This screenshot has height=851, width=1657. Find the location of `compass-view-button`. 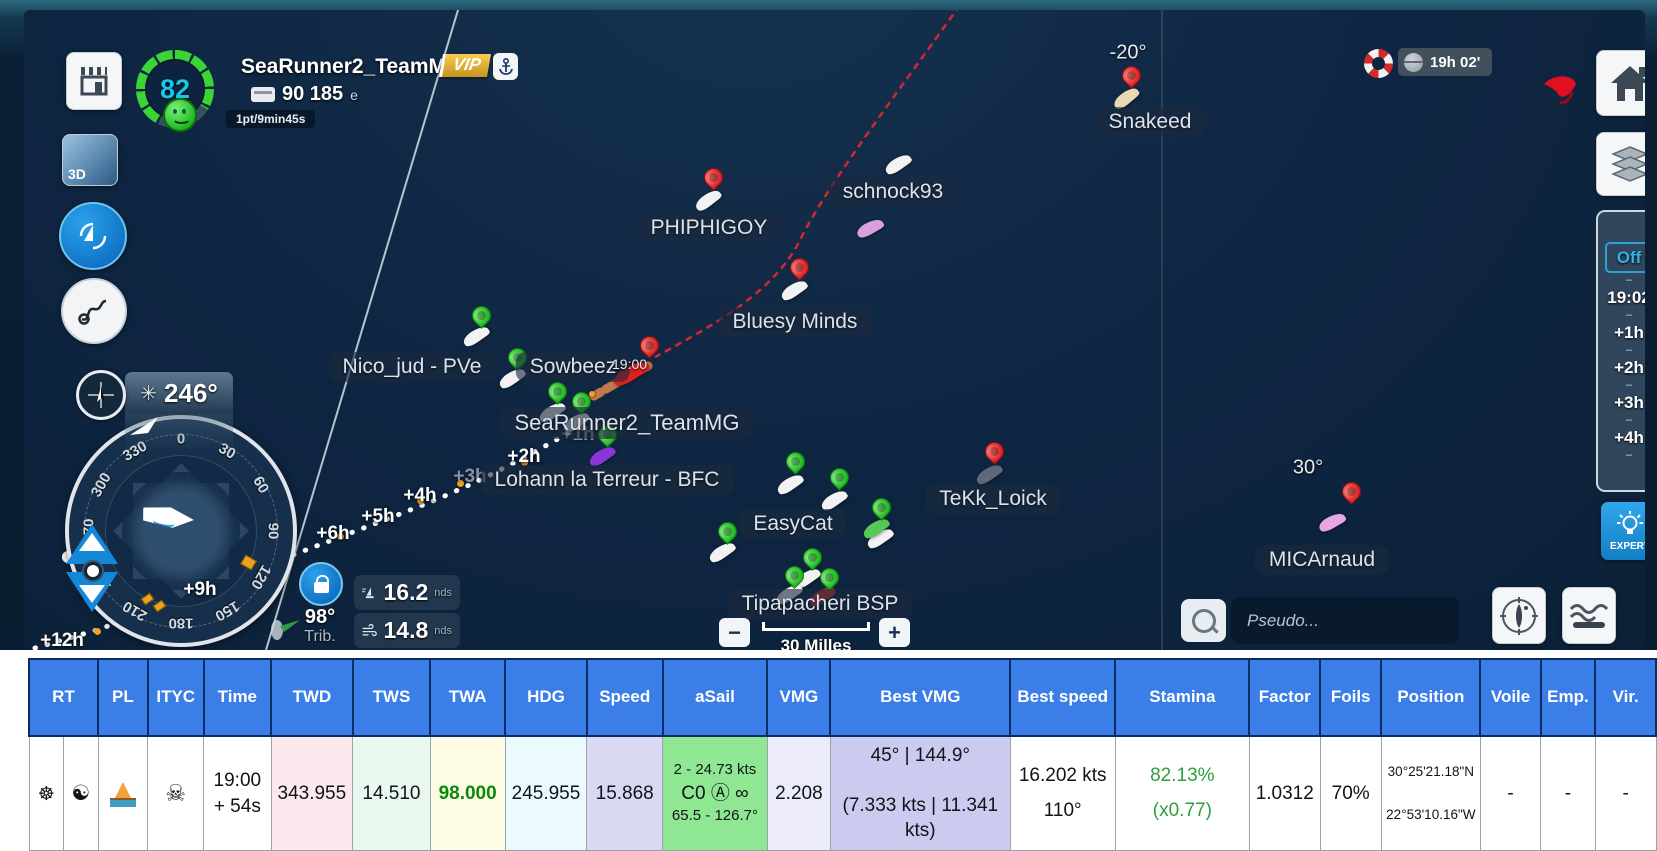

compass-view-button is located at coordinates (1519, 615).